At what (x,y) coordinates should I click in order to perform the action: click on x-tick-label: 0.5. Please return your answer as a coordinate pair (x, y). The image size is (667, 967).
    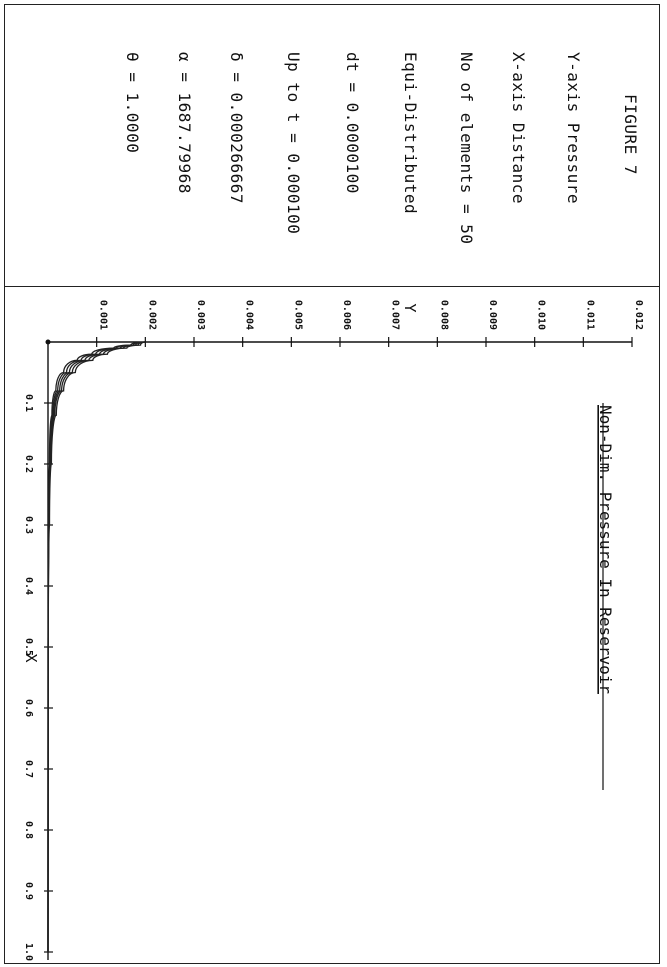
    Looking at the image, I should click on (28, 647).